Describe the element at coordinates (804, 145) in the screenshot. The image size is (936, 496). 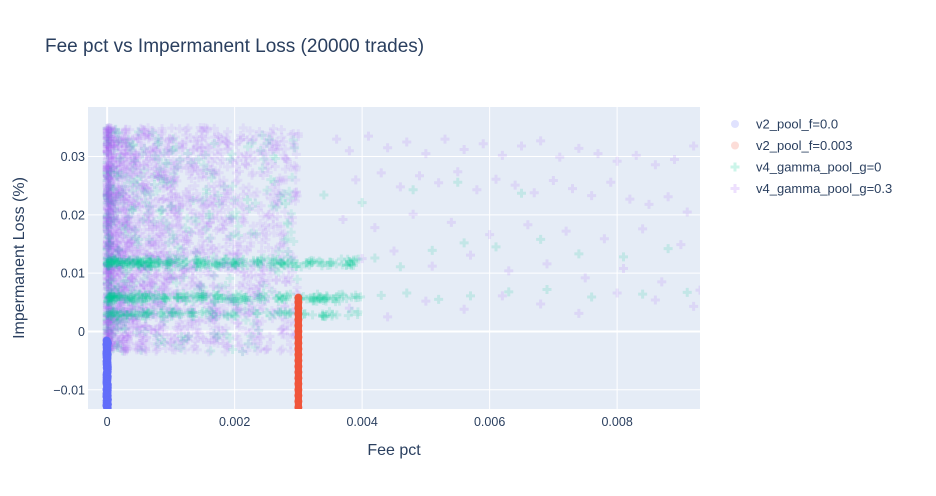
I see `legend-item-label: v2_pool_f=0.003` at that location.